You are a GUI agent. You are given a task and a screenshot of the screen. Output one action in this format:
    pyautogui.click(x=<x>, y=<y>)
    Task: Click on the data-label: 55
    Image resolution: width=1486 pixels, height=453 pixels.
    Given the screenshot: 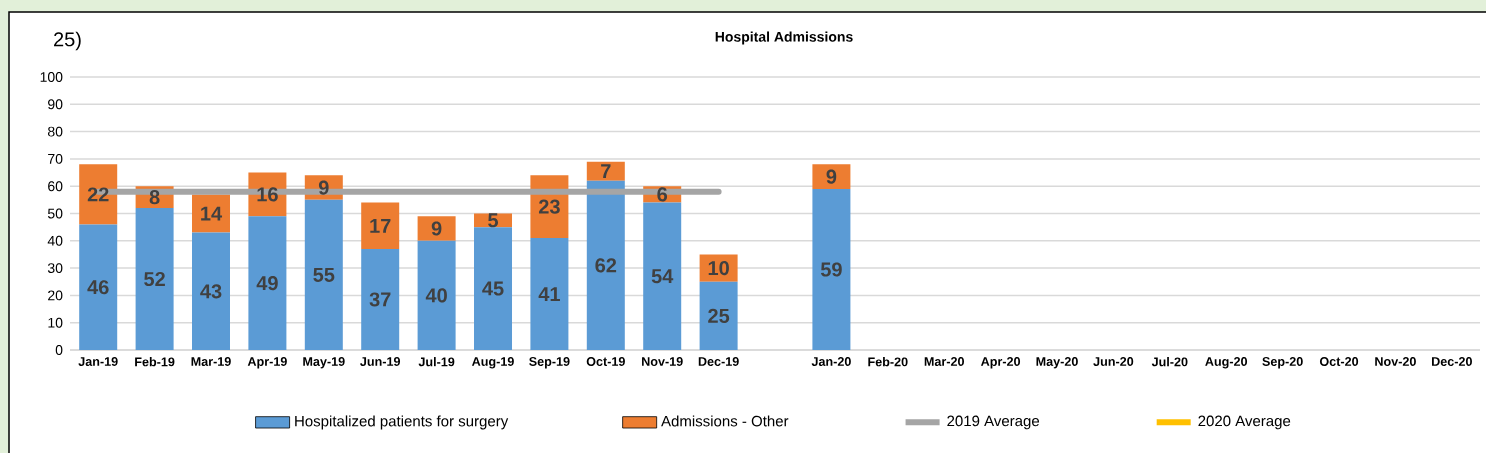 What is the action you would take?
    pyautogui.click(x=324, y=274)
    